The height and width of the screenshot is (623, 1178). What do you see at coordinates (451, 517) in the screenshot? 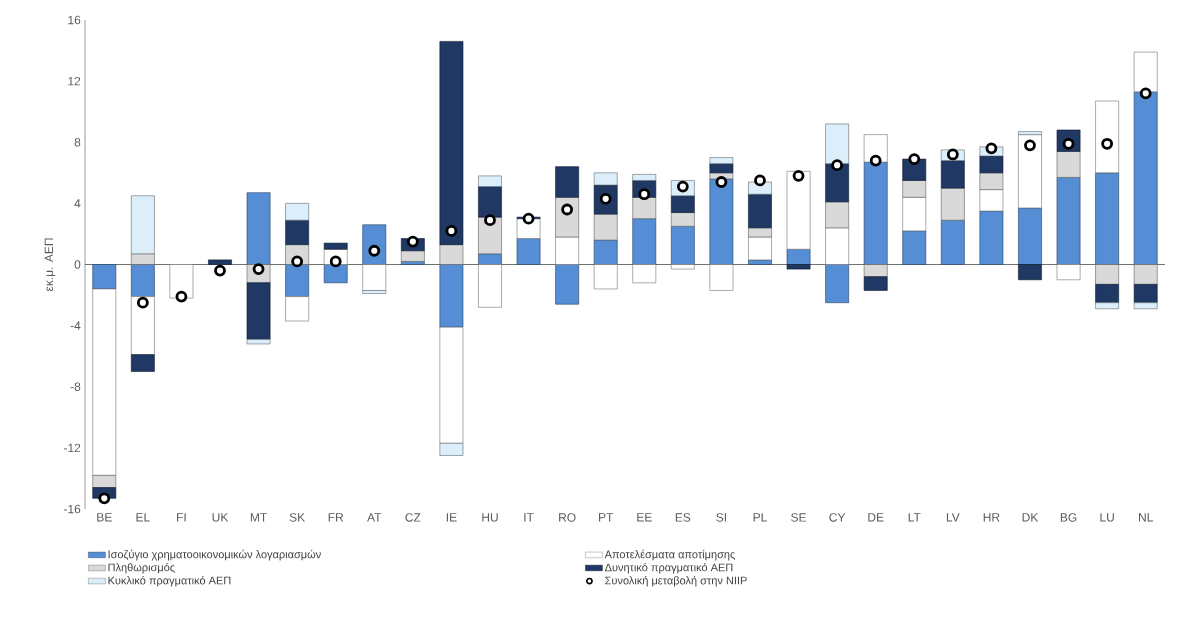
I see `x-tick-label: IE` at bounding box center [451, 517].